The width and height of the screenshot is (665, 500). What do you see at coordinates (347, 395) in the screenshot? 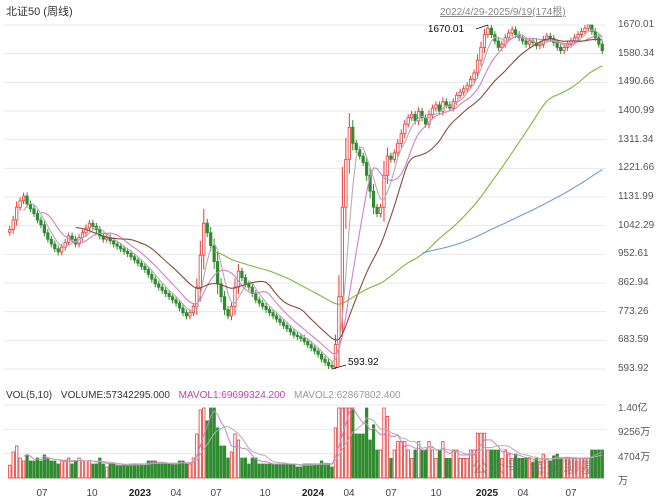
I see `mavol2-value: MAVOL2:62867802.400` at bounding box center [347, 395].